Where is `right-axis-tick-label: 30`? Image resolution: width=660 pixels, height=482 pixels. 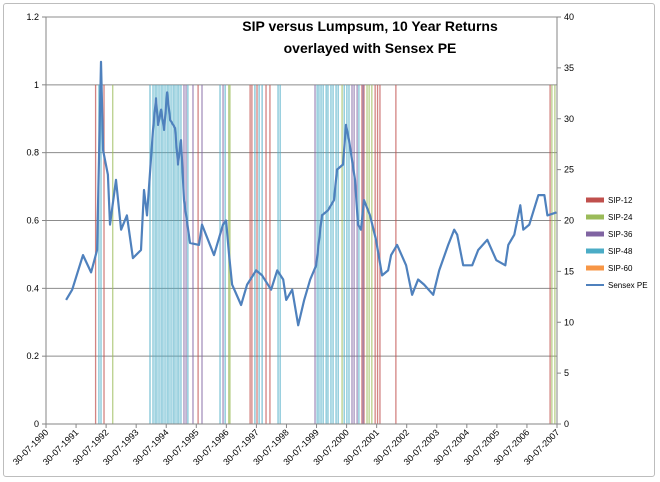
right-axis-tick-label: 30 is located at coordinates (569, 119).